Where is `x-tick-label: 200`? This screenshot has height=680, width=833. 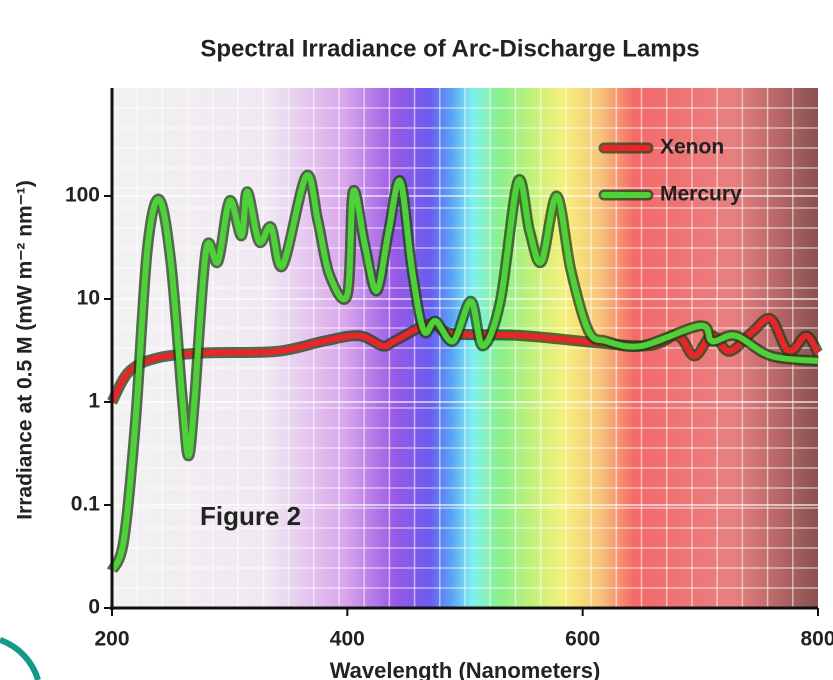
x-tick-label: 200 is located at coordinates (111, 639).